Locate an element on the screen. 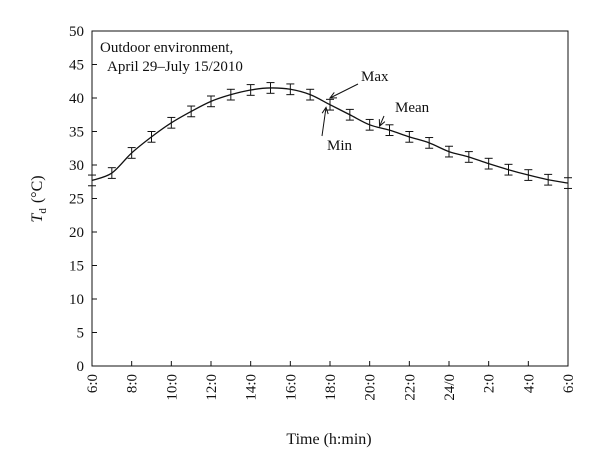 This screenshot has height=468, width=600. x-tick-label: 20:0 is located at coordinates (371, 387).